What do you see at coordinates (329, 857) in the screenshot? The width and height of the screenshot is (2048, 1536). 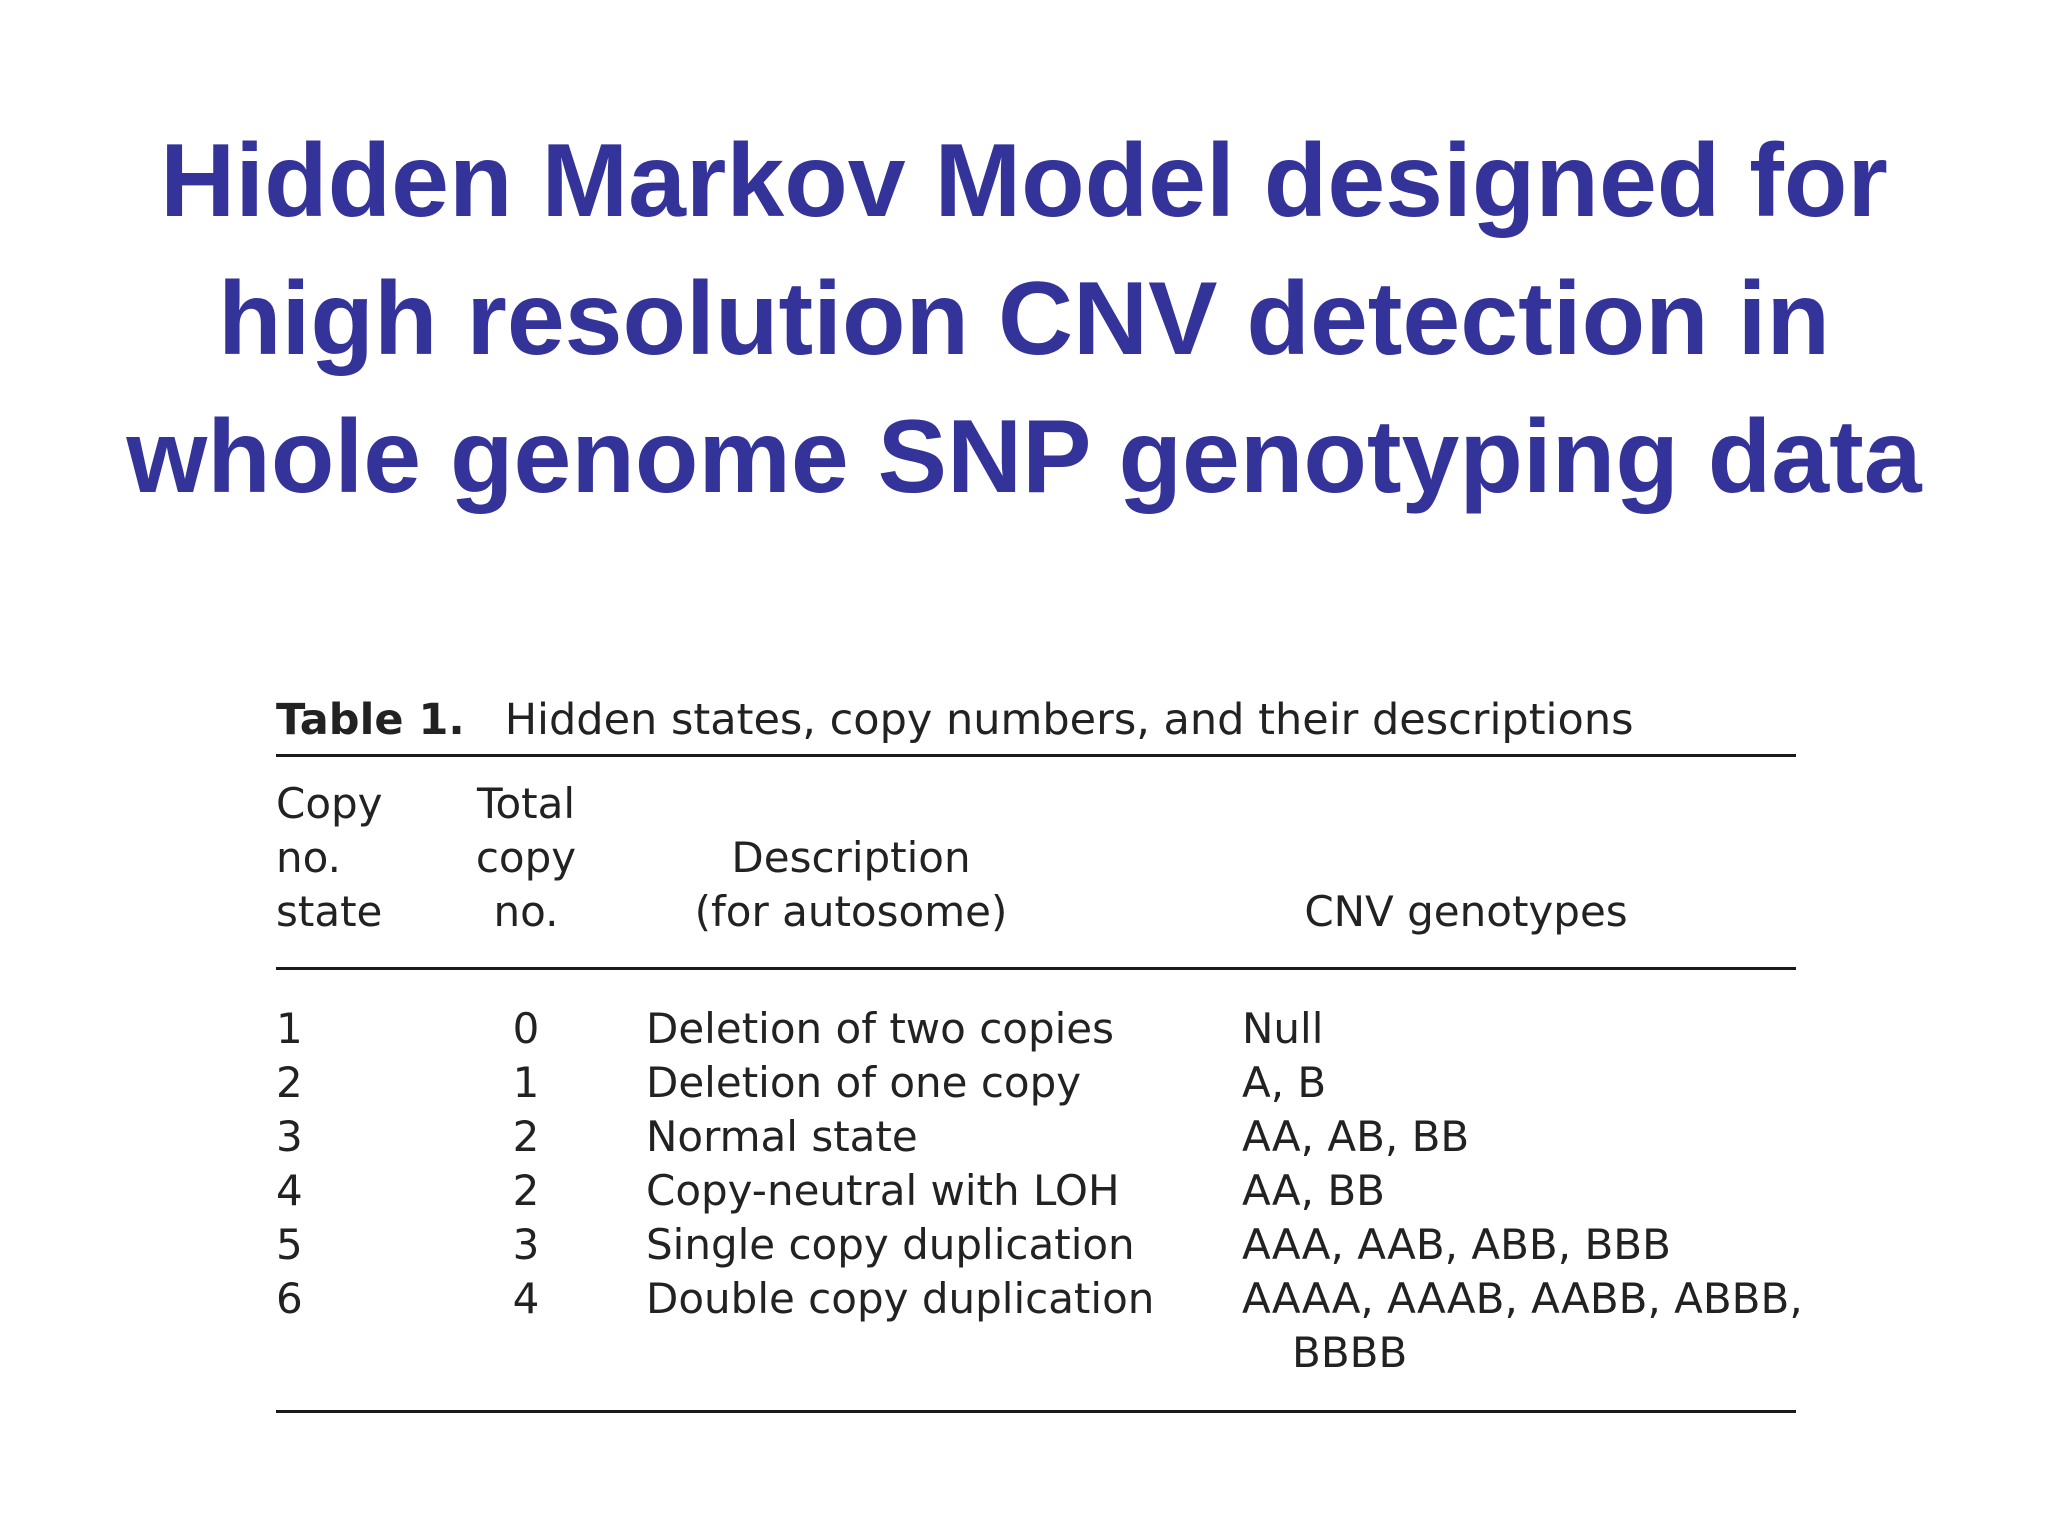 I see `header-copy-state: Copy no. state` at bounding box center [329, 857].